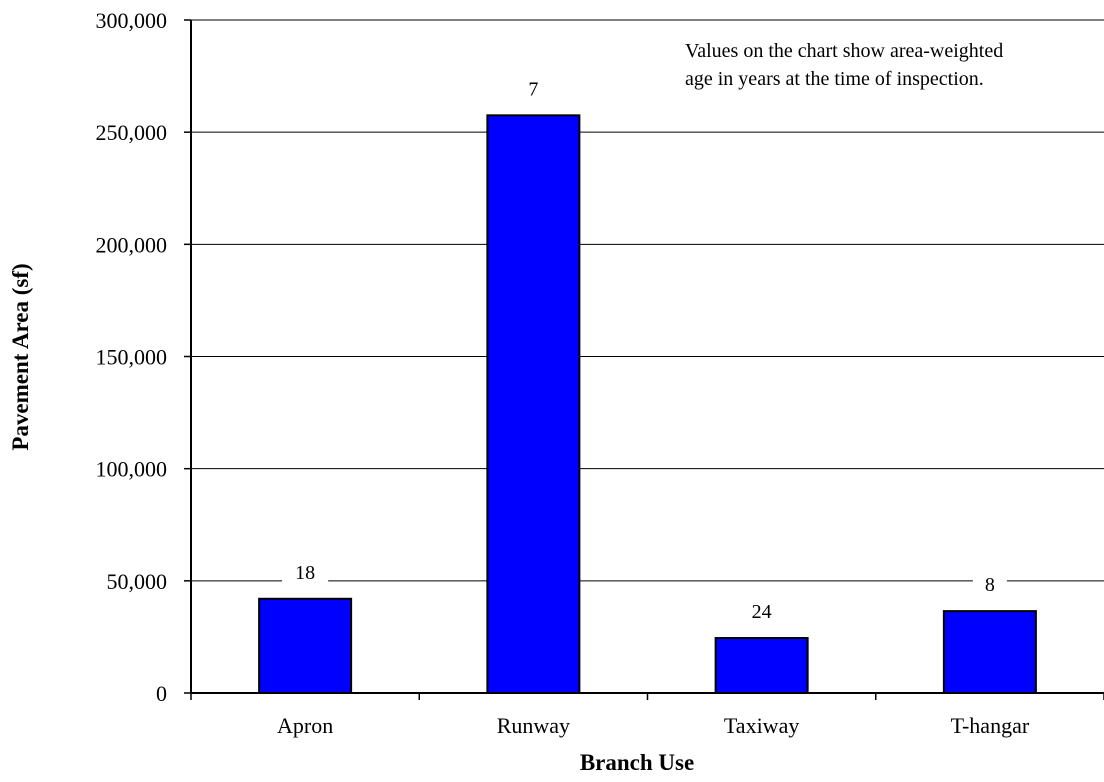 The width and height of the screenshot is (1104, 782). What do you see at coordinates (533, 725) in the screenshot?
I see `category-label: Runway` at bounding box center [533, 725].